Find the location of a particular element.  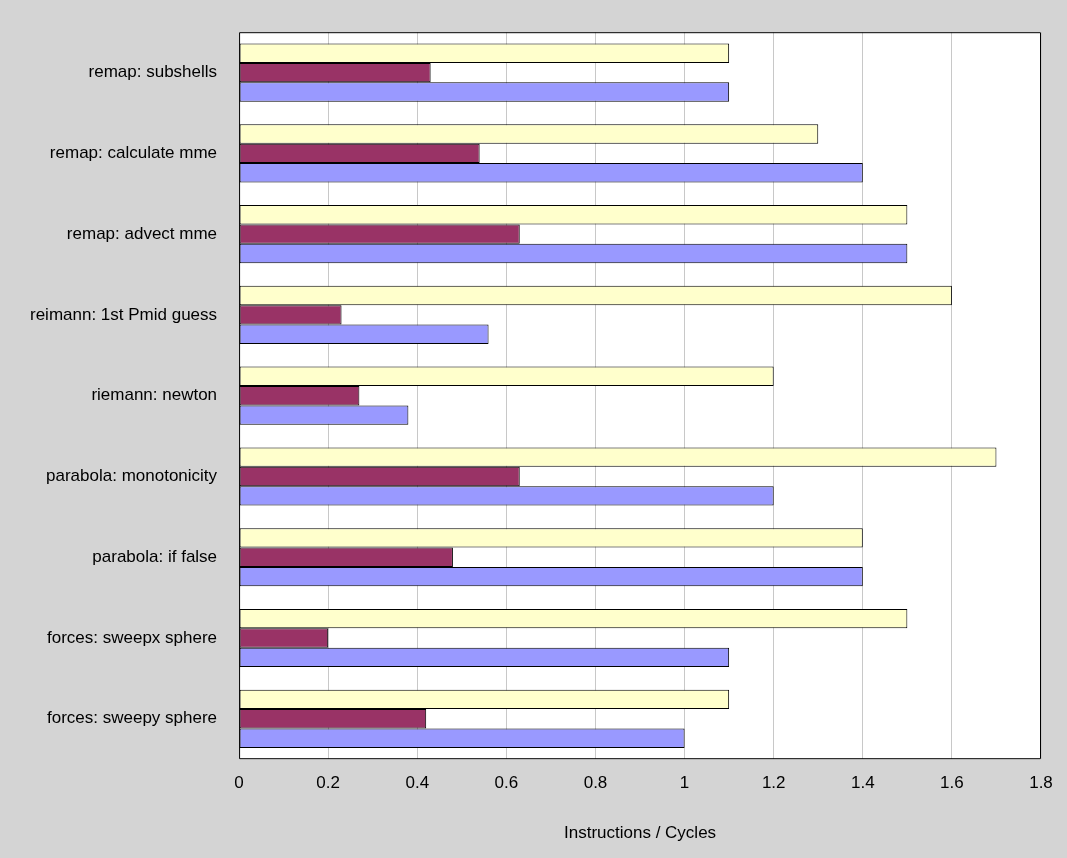

y-tick-label: remap: calculate mme is located at coordinates (133, 153).